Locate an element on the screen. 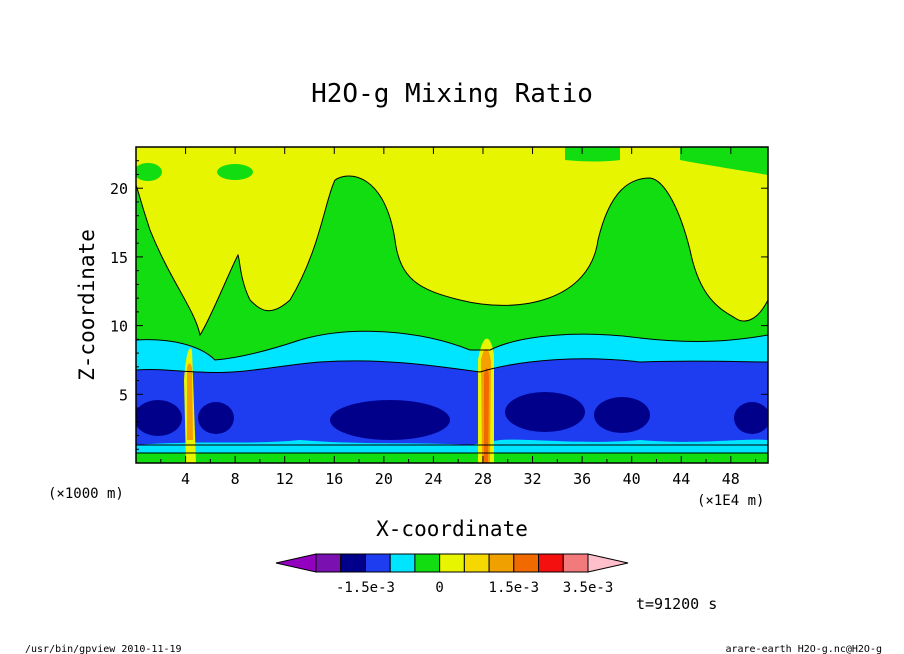 Image resolution: width=904 pixels, height=654 pixels. plume-center-core is located at coordinates (486, 415).